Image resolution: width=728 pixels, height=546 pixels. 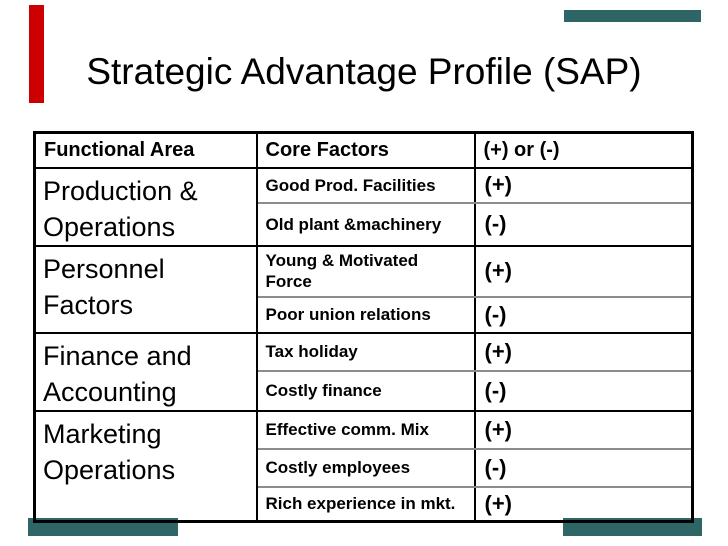 I want to click on factor-cell: Costly finance, so click(x=366, y=391).